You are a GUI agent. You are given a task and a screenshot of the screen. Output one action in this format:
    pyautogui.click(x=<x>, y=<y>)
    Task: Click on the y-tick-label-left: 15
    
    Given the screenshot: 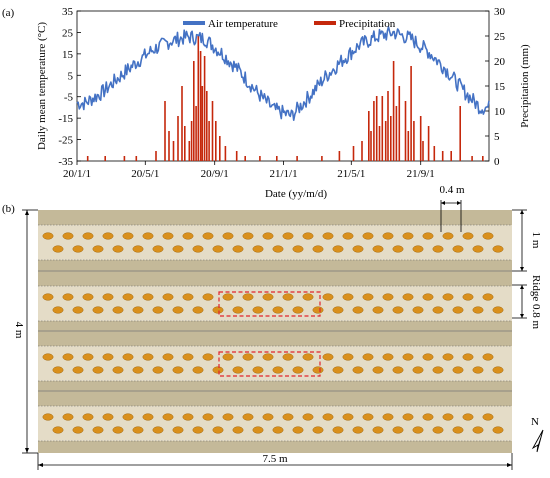 What is the action you would take?
    pyautogui.click(x=68, y=55)
    